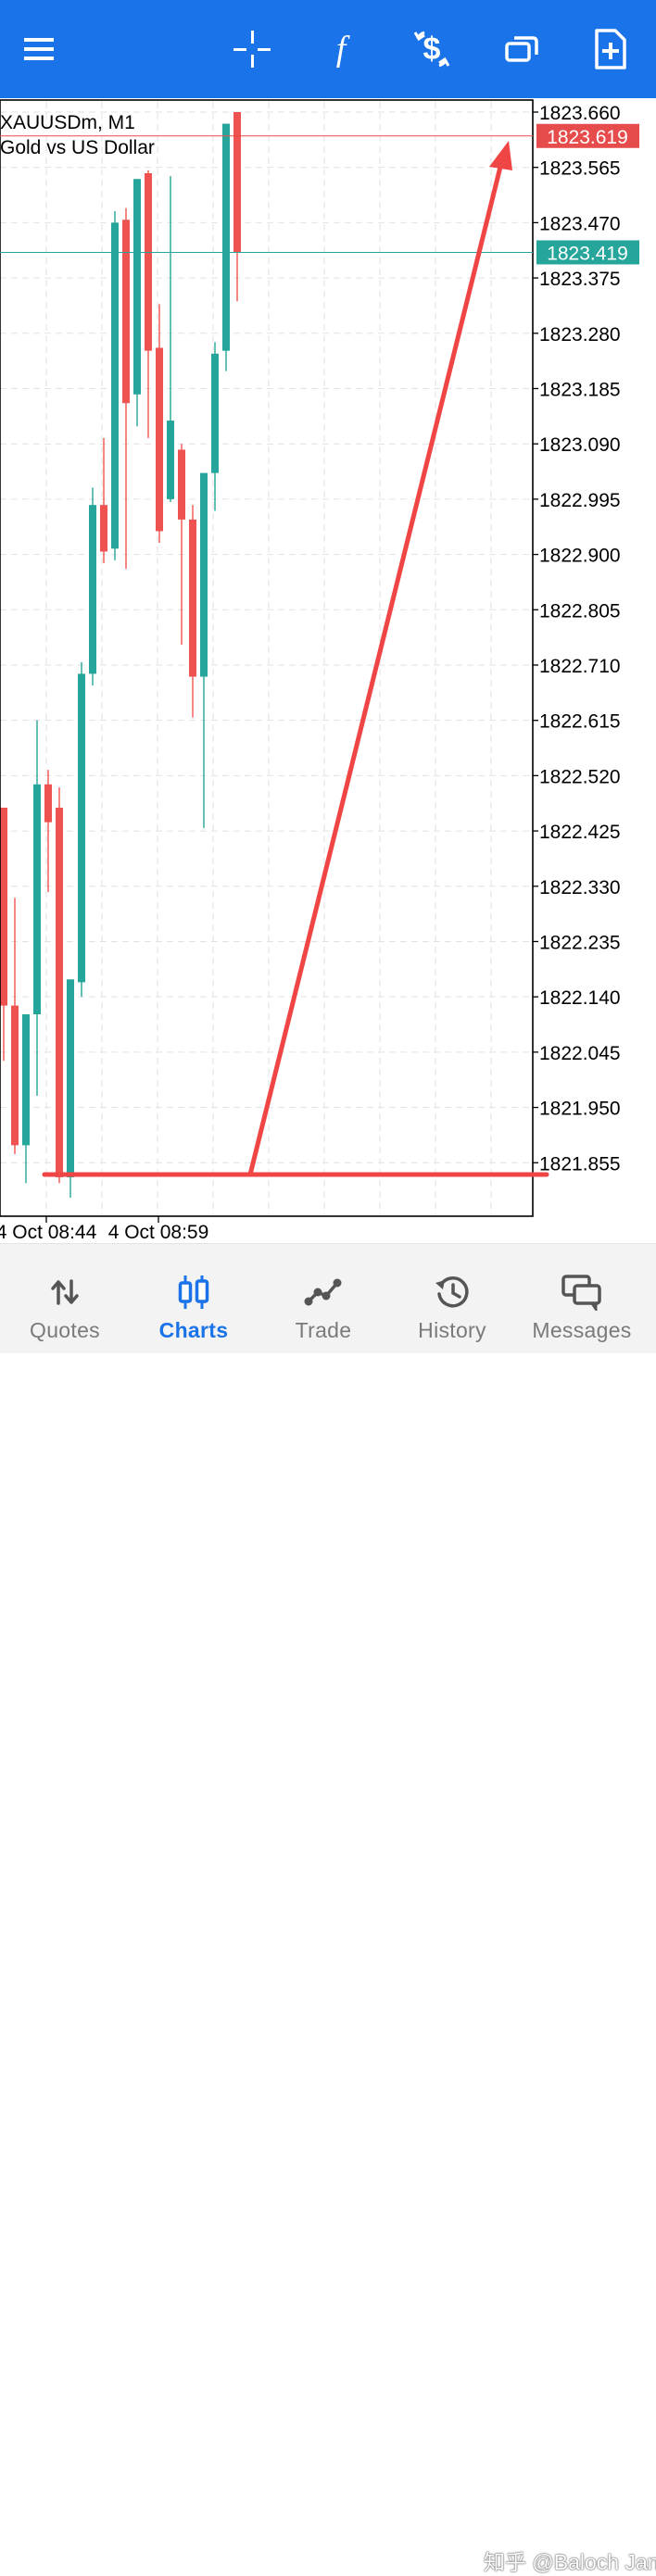 This screenshot has height=2576, width=656. I want to click on menu-icon, so click(39, 49).